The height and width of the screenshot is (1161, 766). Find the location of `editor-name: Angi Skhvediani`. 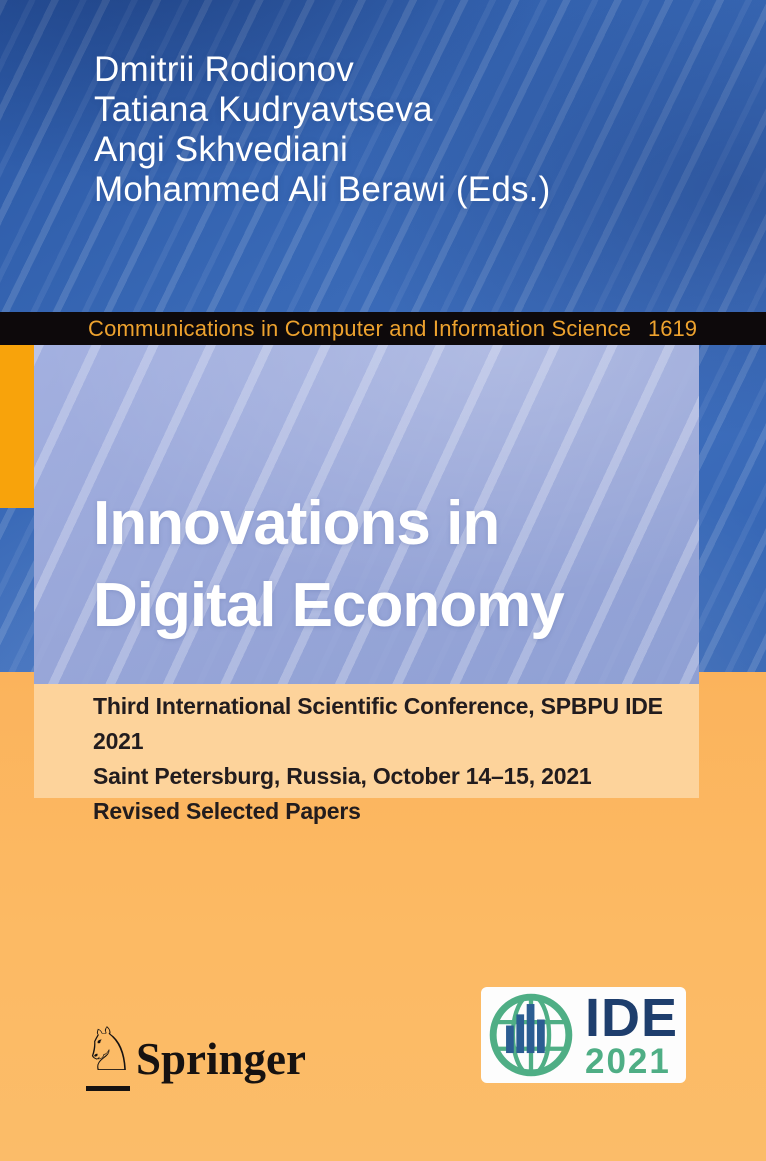

editor-name: Angi Skhvediani is located at coordinates (221, 149).